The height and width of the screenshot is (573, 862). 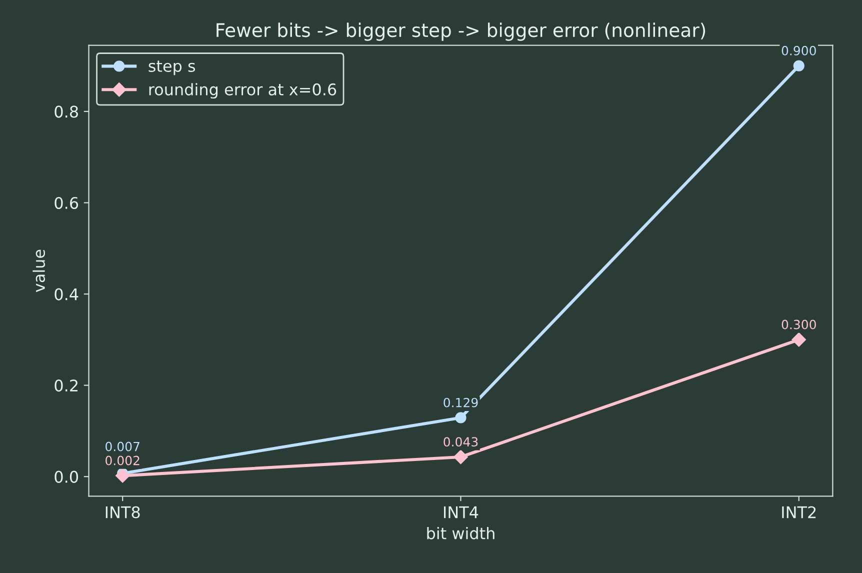 What do you see at coordinates (123, 461) in the screenshot?
I see `data-label: 0.002` at bounding box center [123, 461].